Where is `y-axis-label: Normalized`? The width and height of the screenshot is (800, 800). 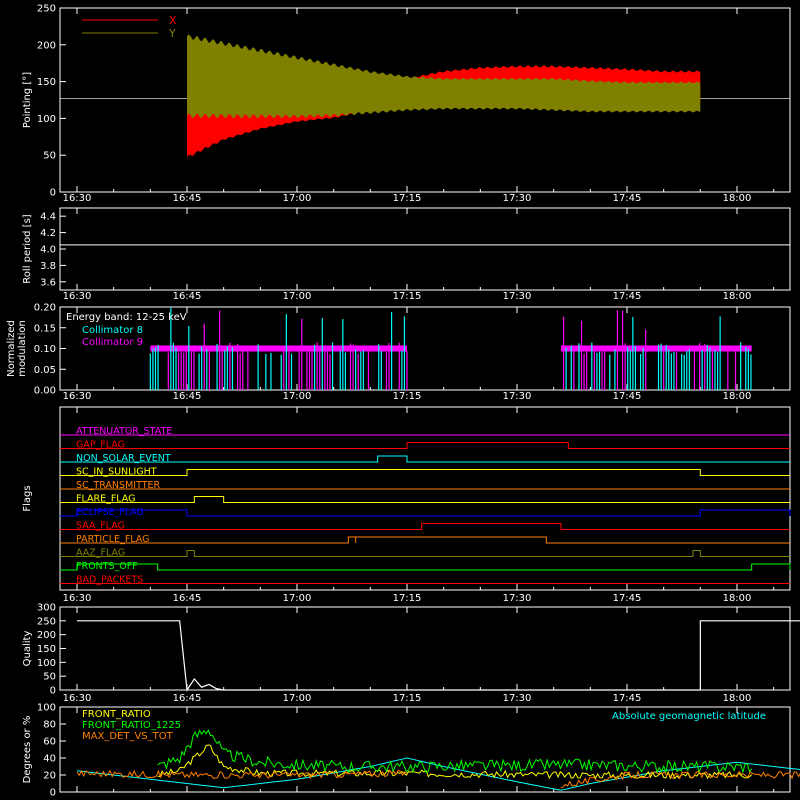 y-axis-label: Normalized is located at coordinates (11, 348).